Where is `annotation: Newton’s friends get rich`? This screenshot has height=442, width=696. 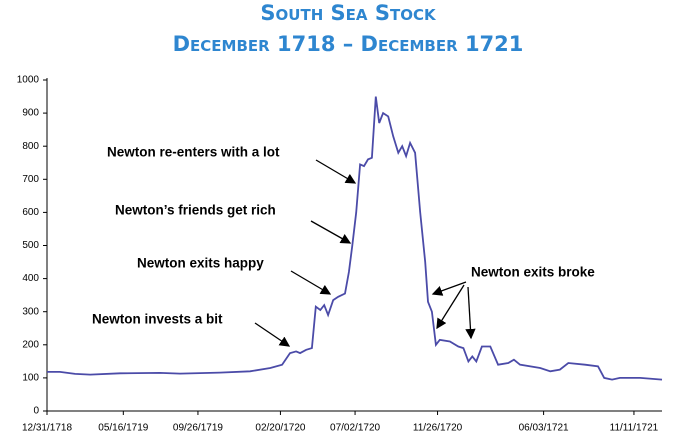
annotation: Newton’s friends get rich is located at coordinates (195, 210).